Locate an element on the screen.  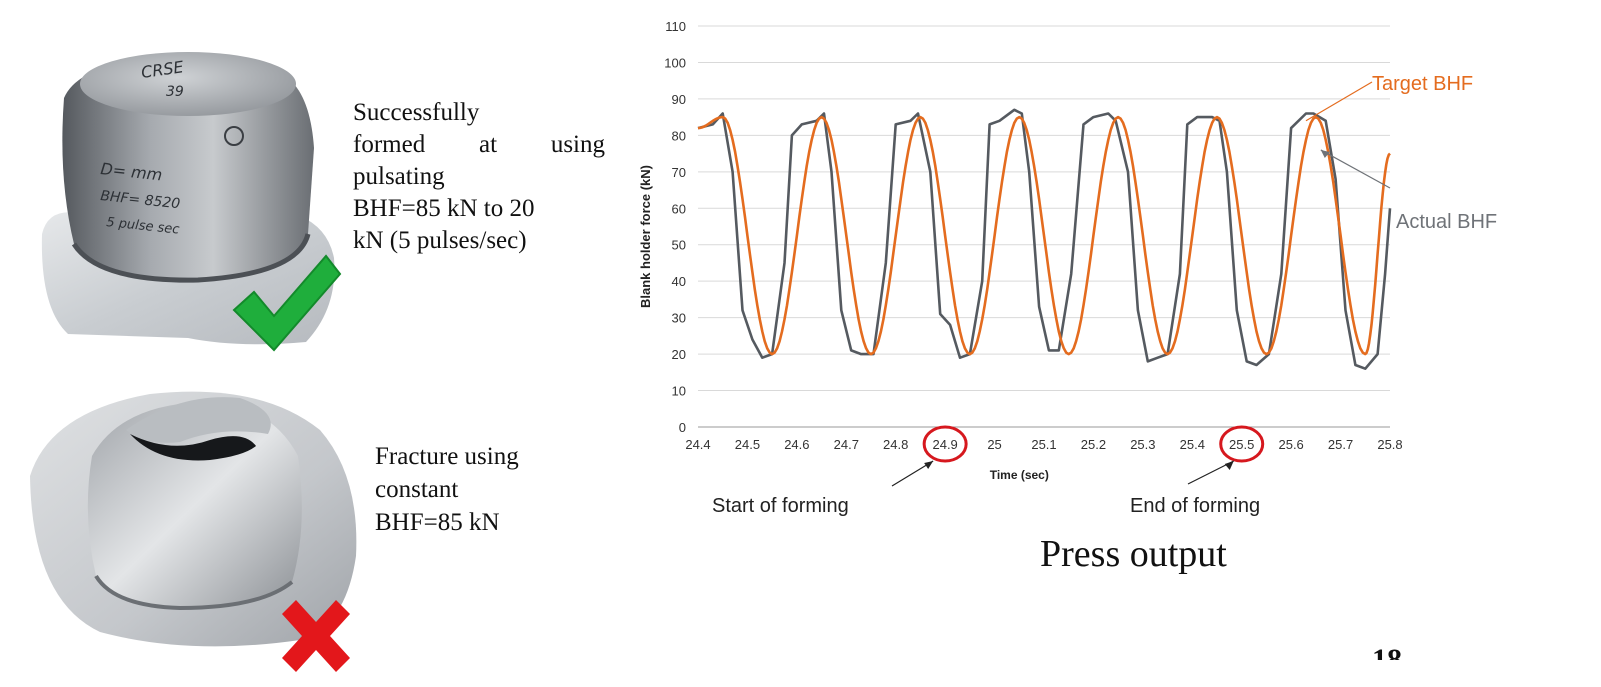
actual-bhf-annotation: Actual BHF is located at coordinates (1446, 222).